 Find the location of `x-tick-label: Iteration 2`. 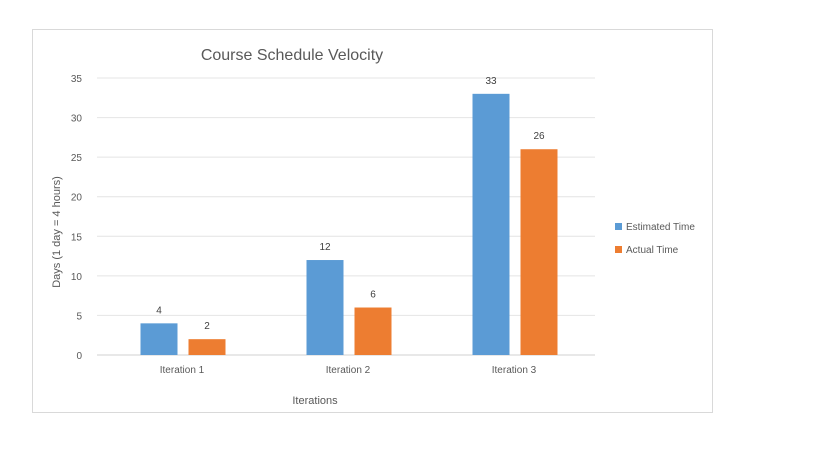

x-tick-label: Iteration 2 is located at coordinates (348, 370).